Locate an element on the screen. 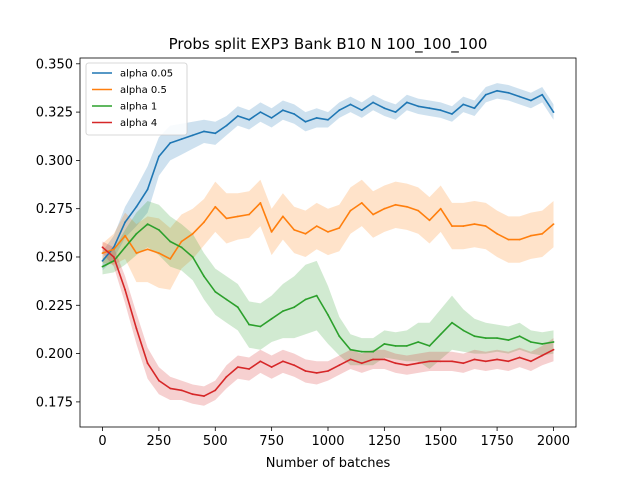  x-tick-label-1000: 1000 is located at coordinates (327, 441).